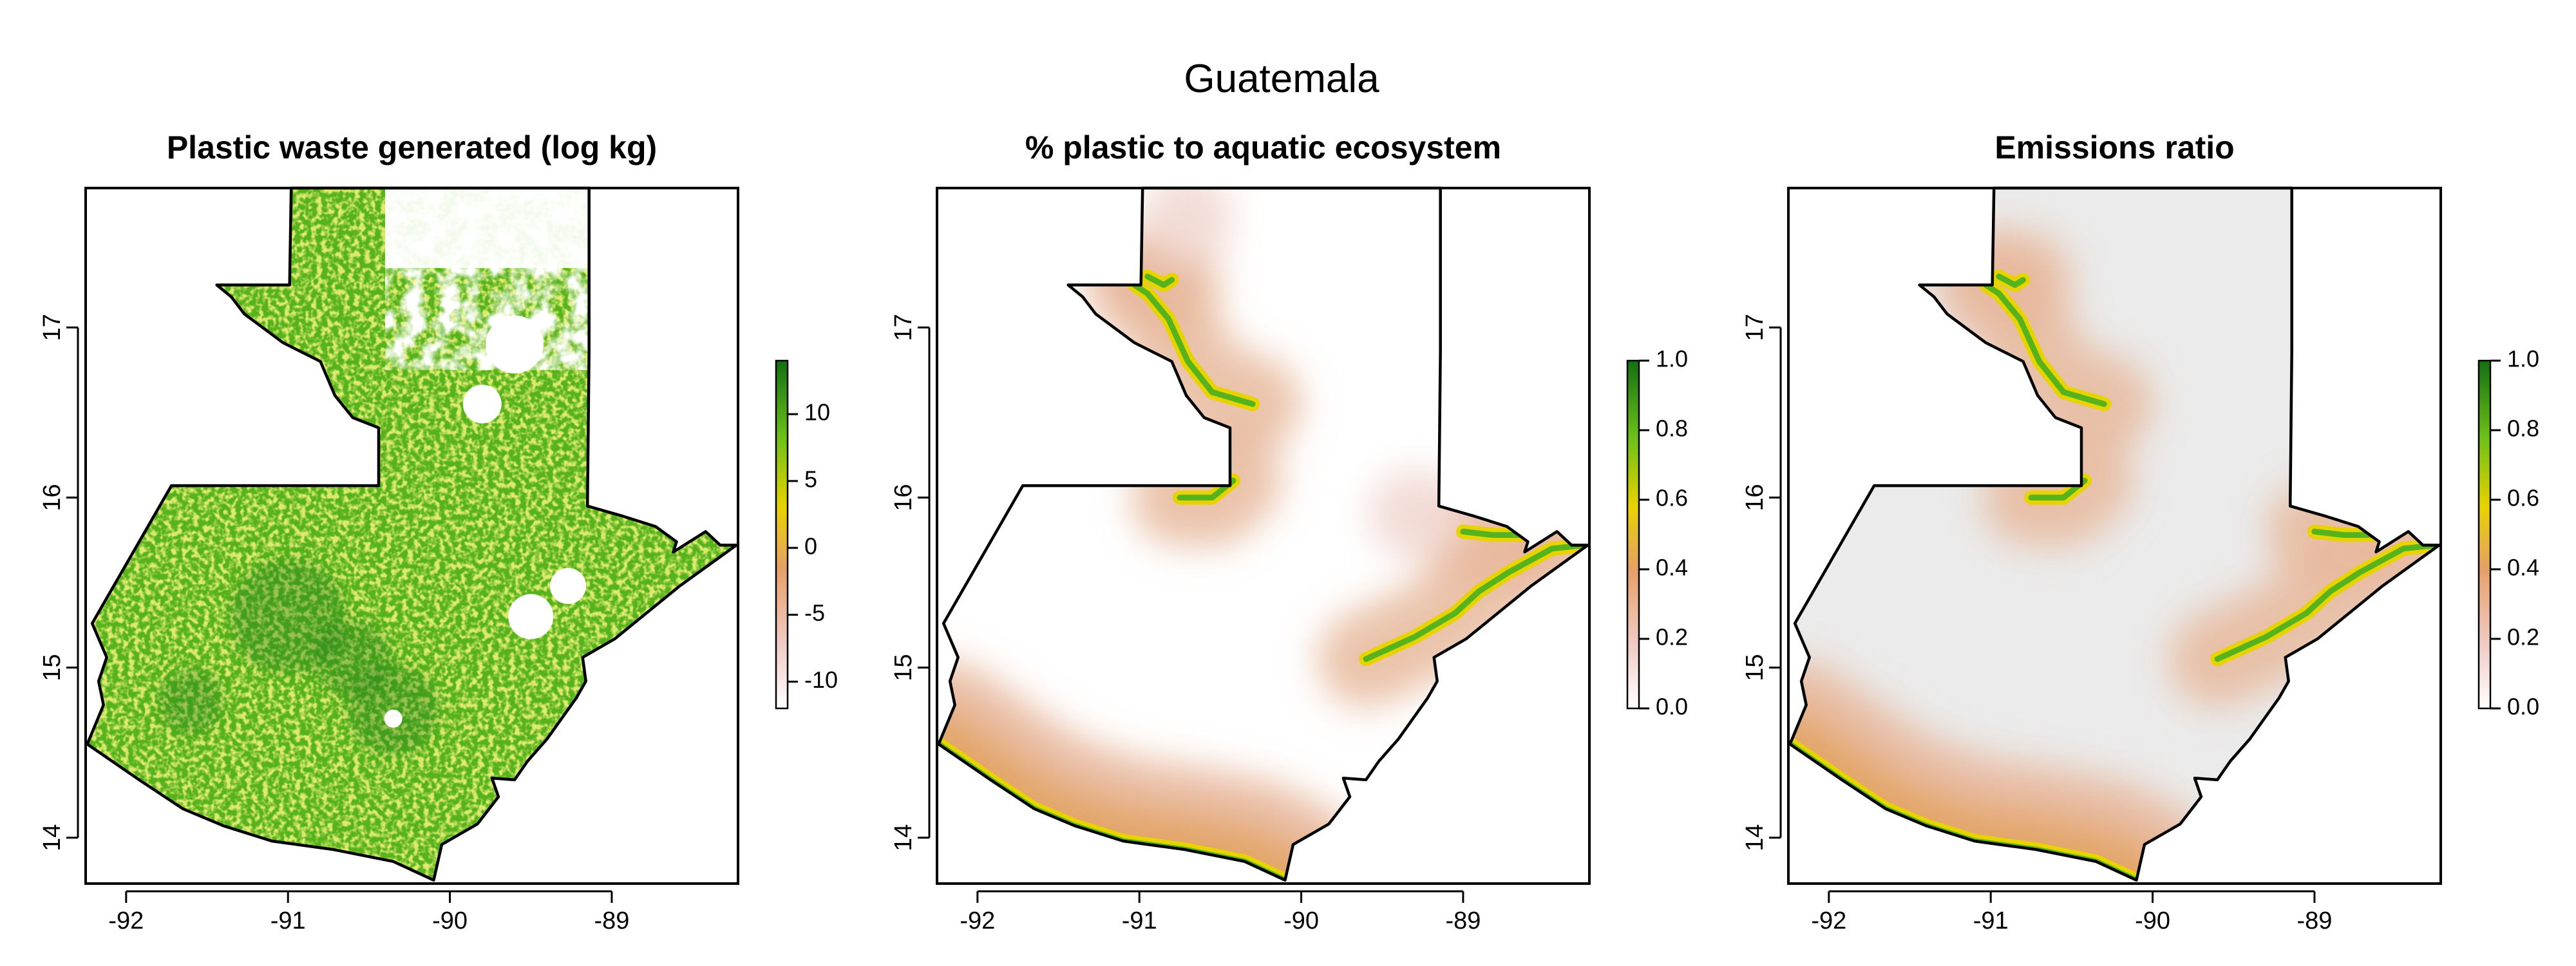  What do you see at coordinates (811, 546) in the screenshot?
I see `colorbar-tick-label: 0` at bounding box center [811, 546].